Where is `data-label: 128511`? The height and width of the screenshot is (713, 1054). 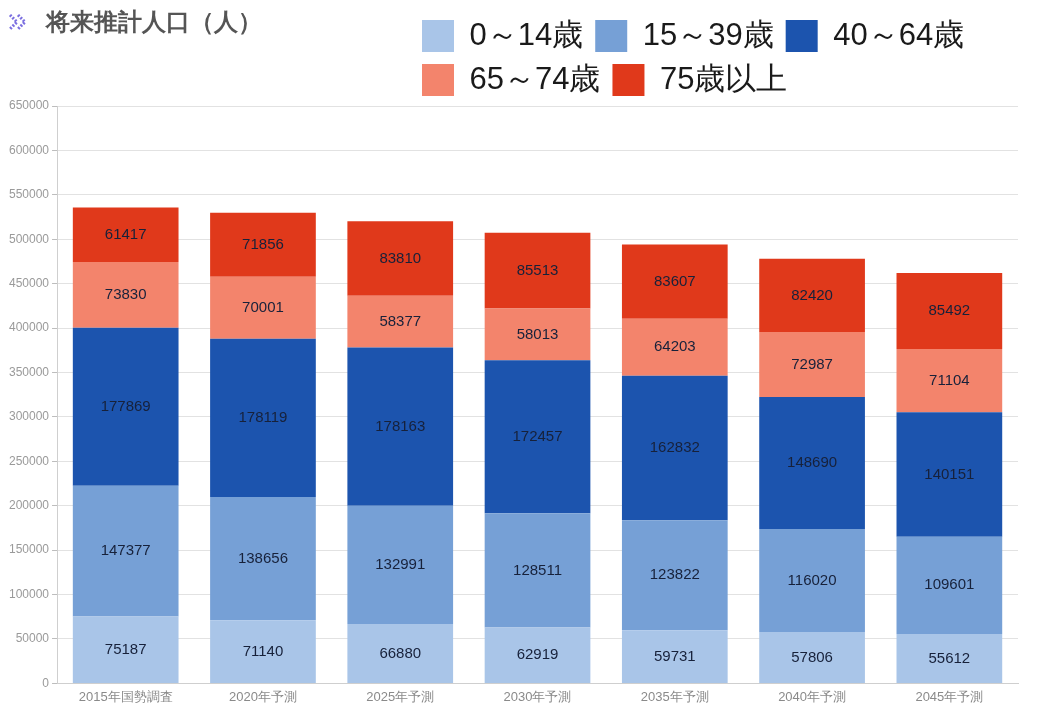
data-label: 128511 is located at coordinates (537, 569).